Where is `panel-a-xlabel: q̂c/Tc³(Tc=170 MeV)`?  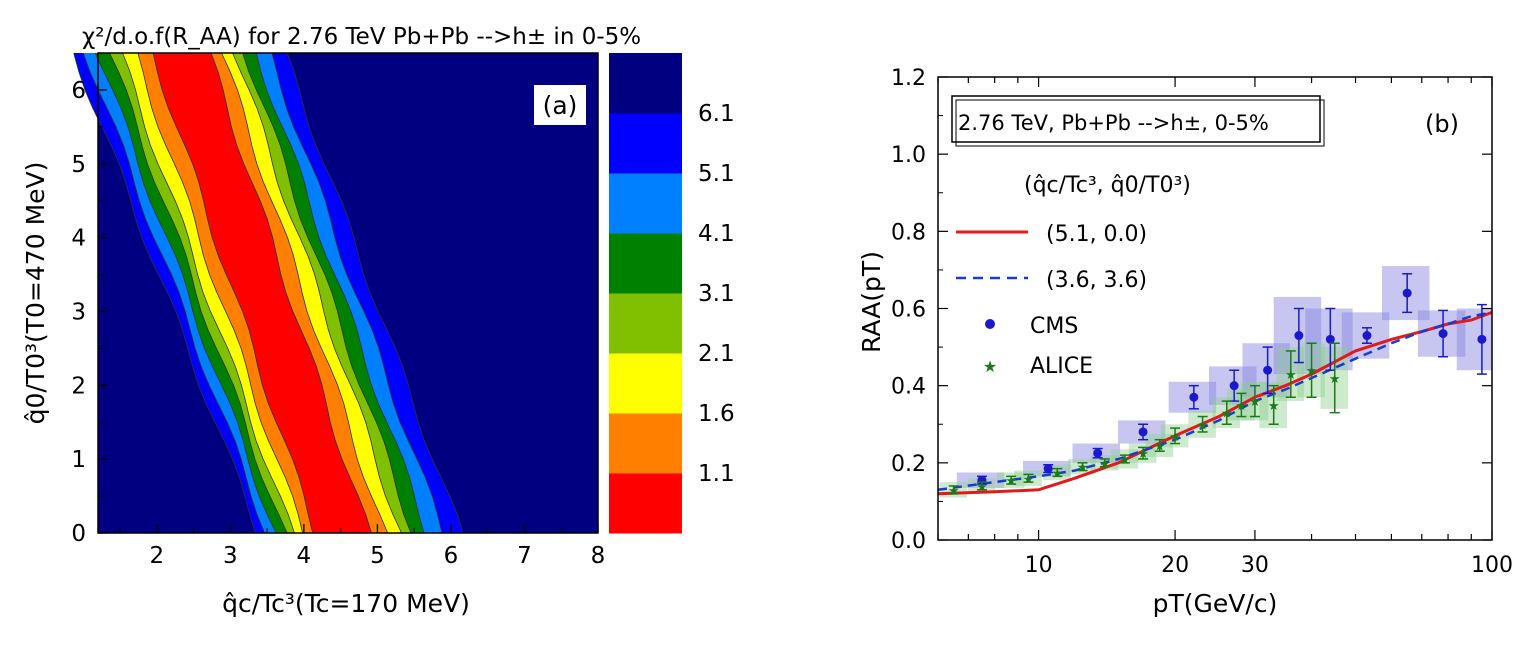 panel-a-xlabel: q̂c/Tc³(Tc=170 MeV) is located at coordinates (346, 603).